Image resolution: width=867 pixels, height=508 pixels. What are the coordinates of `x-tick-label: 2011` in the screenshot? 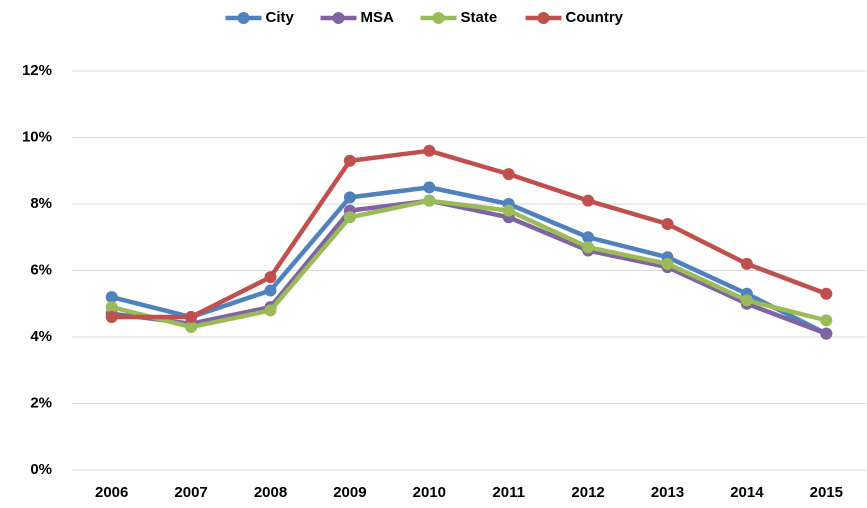 It's located at (508, 492).